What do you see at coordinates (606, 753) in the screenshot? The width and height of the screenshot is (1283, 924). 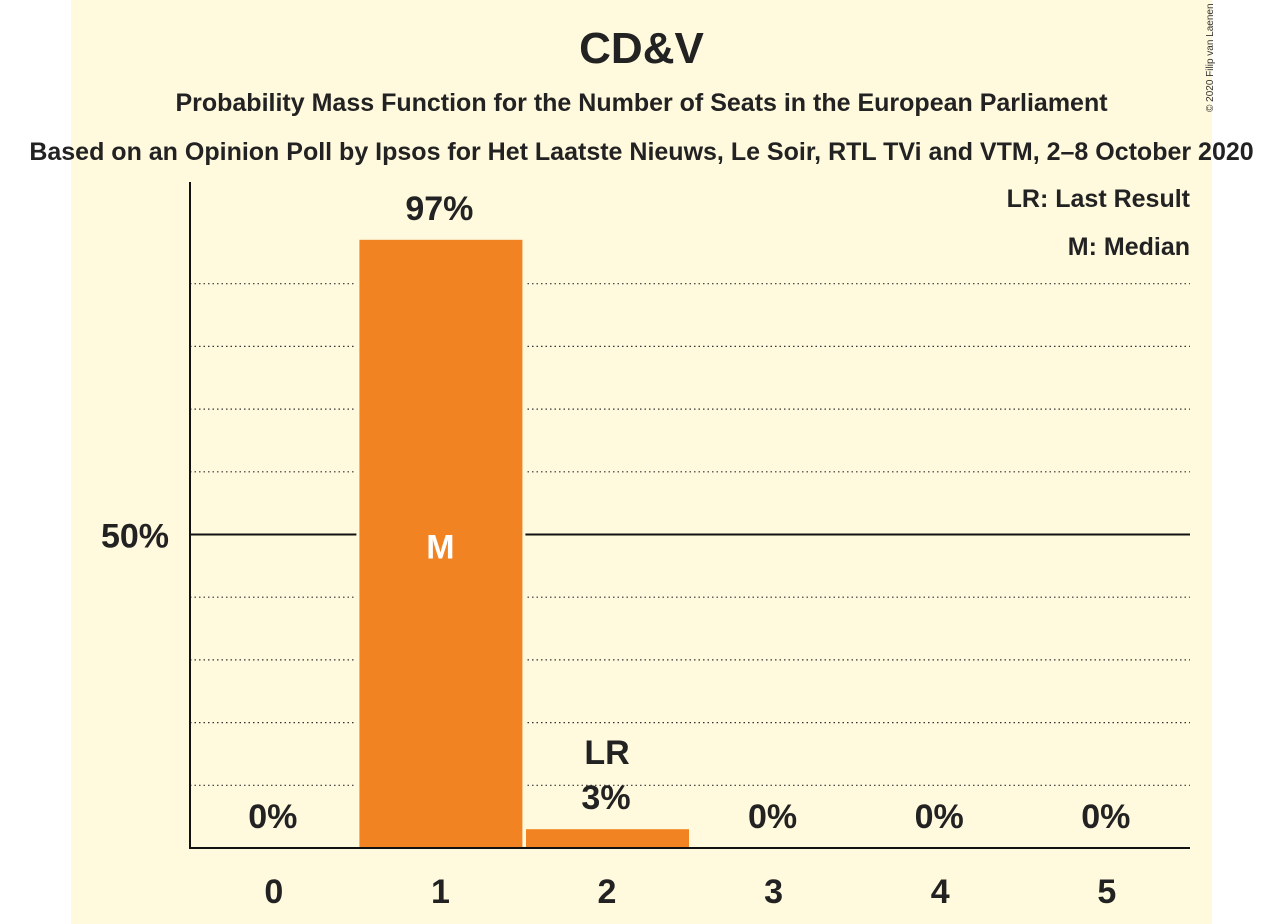 I see `last-result-marker: LR` at bounding box center [606, 753].